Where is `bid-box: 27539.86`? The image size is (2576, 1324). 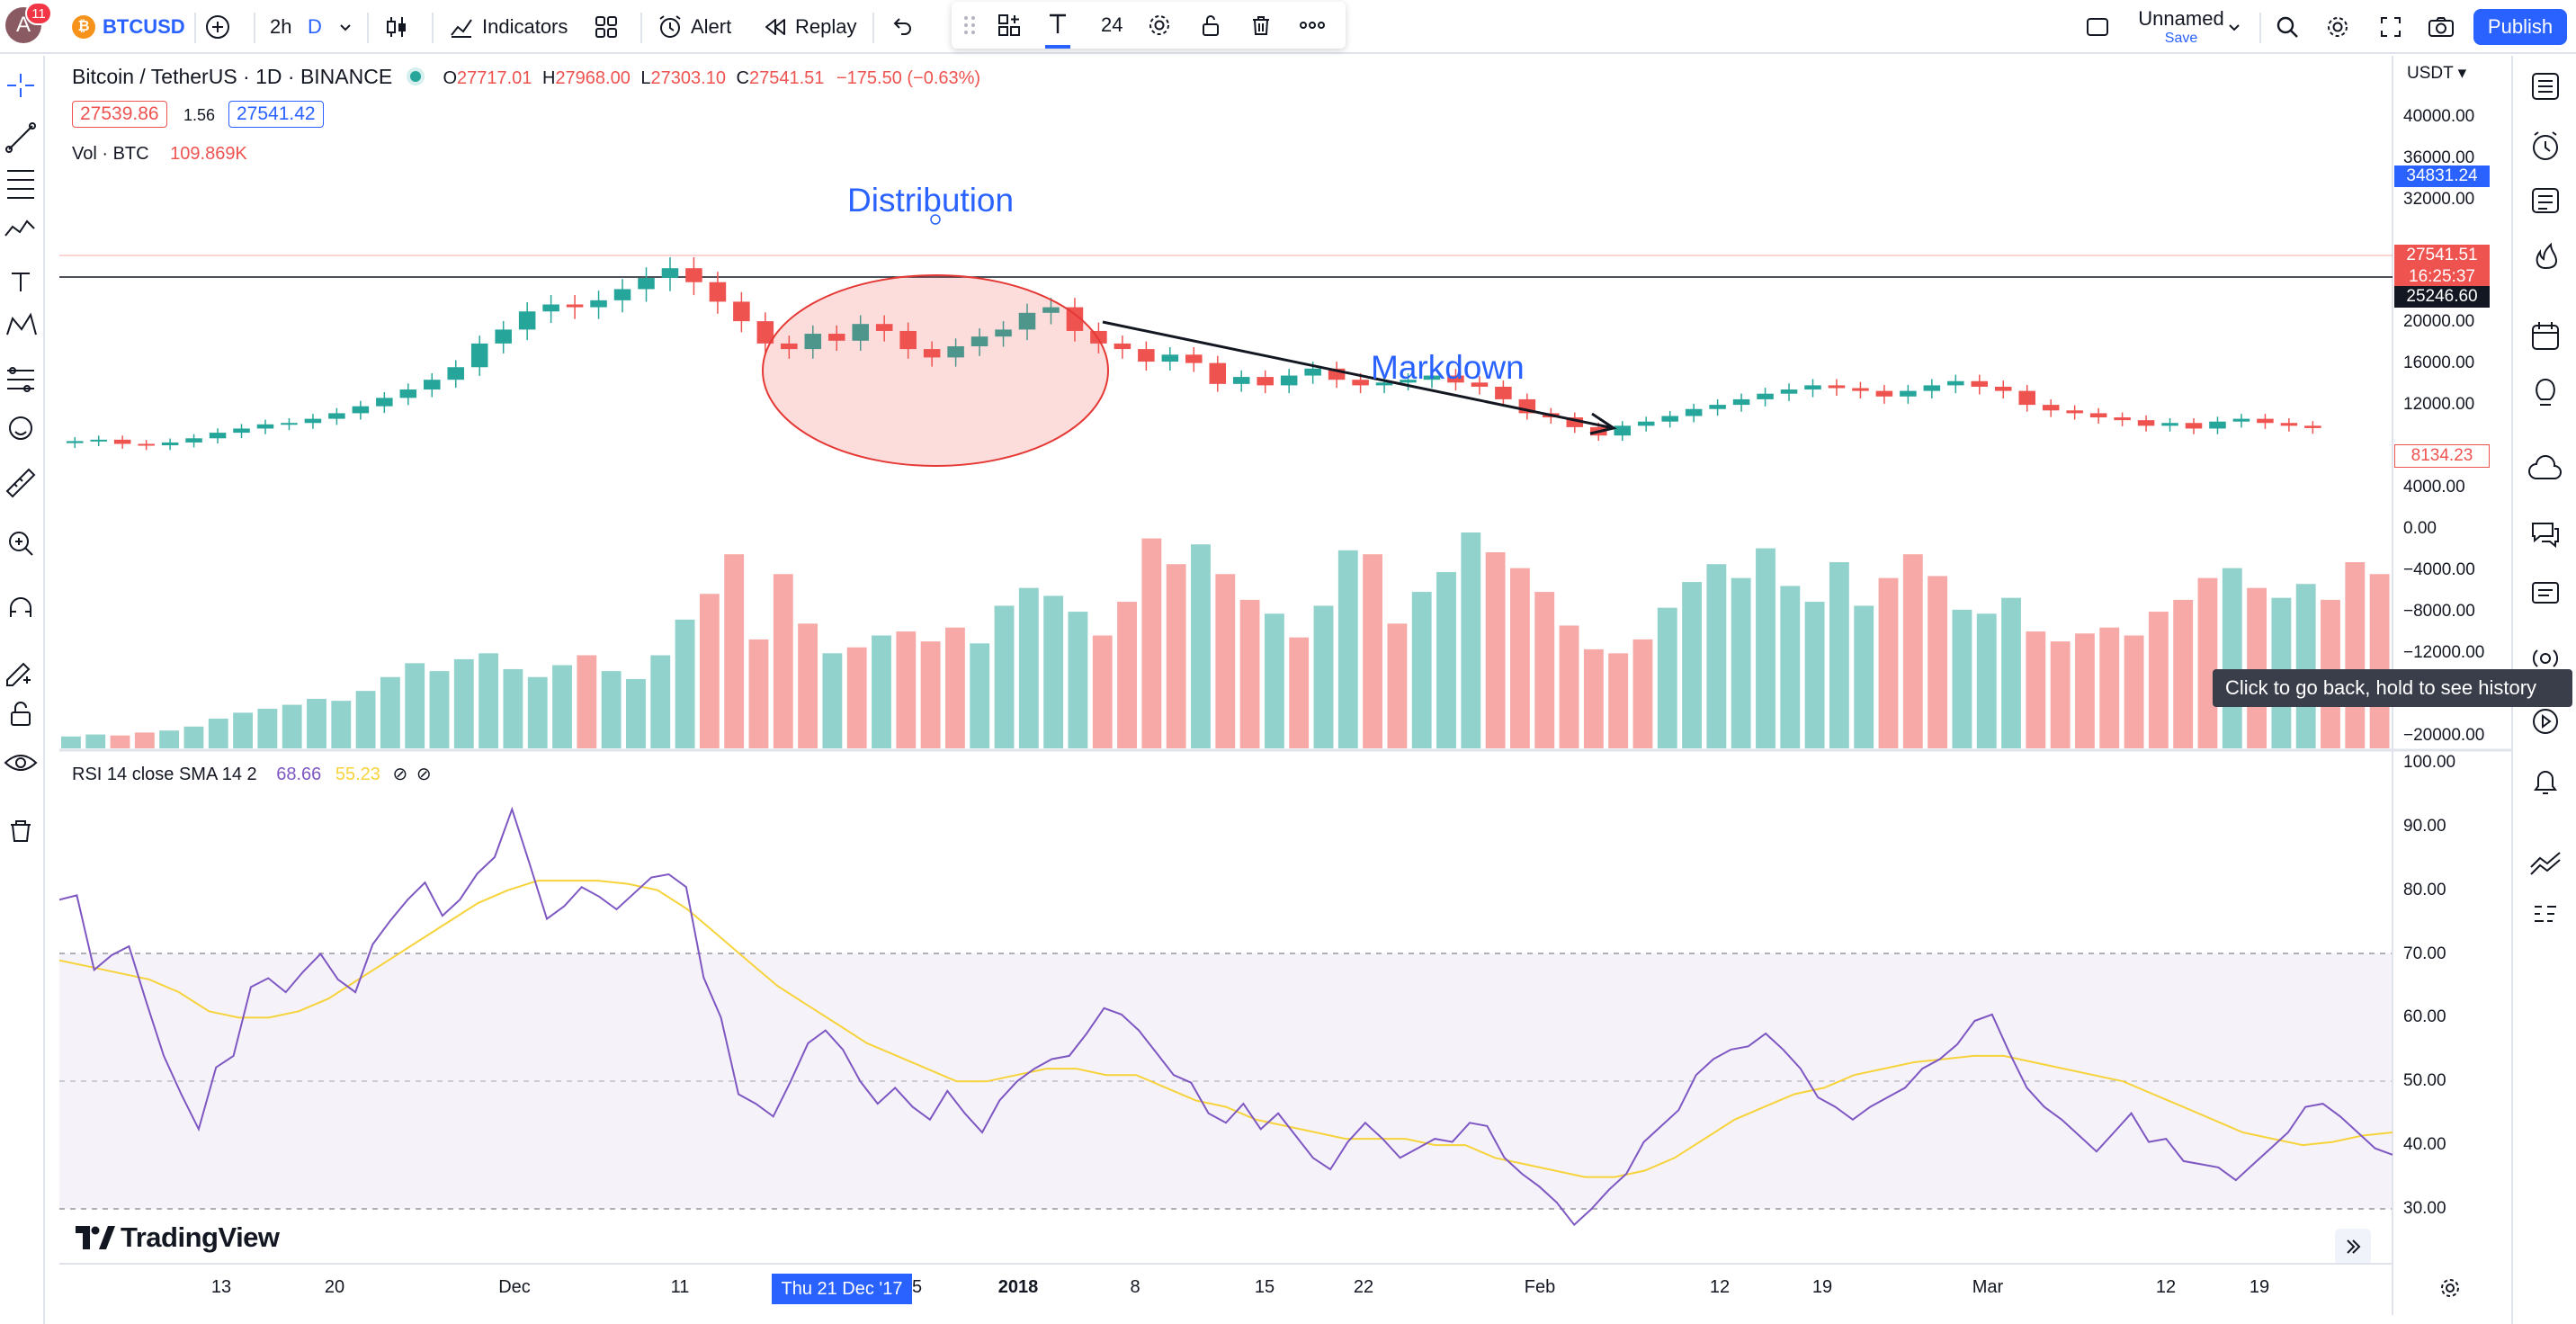
bid-box: 27539.86 is located at coordinates (120, 115).